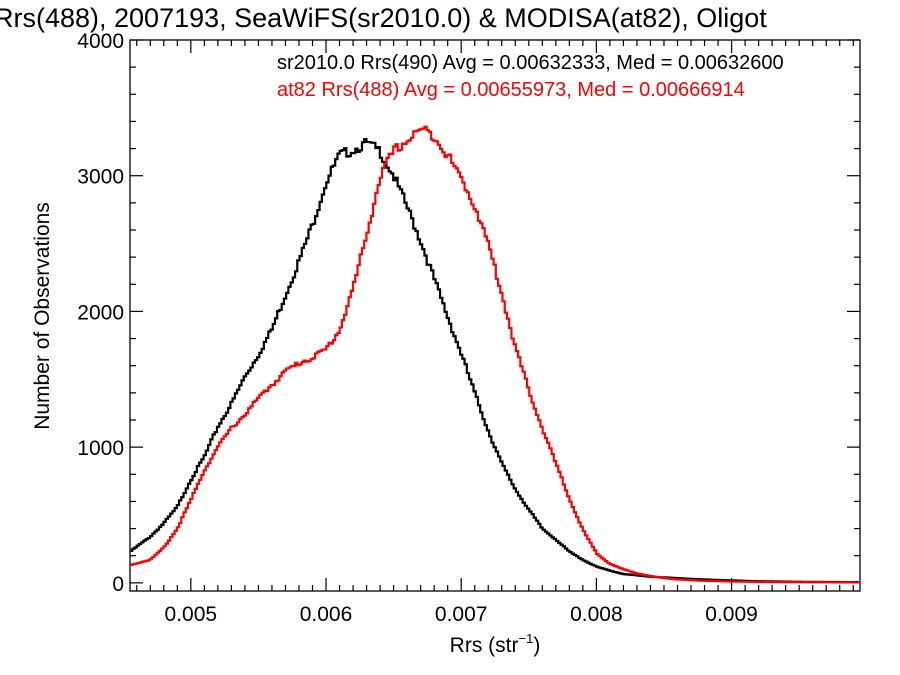  Describe the element at coordinates (191, 614) in the screenshot. I see `x-tick-label: 0.005` at that location.